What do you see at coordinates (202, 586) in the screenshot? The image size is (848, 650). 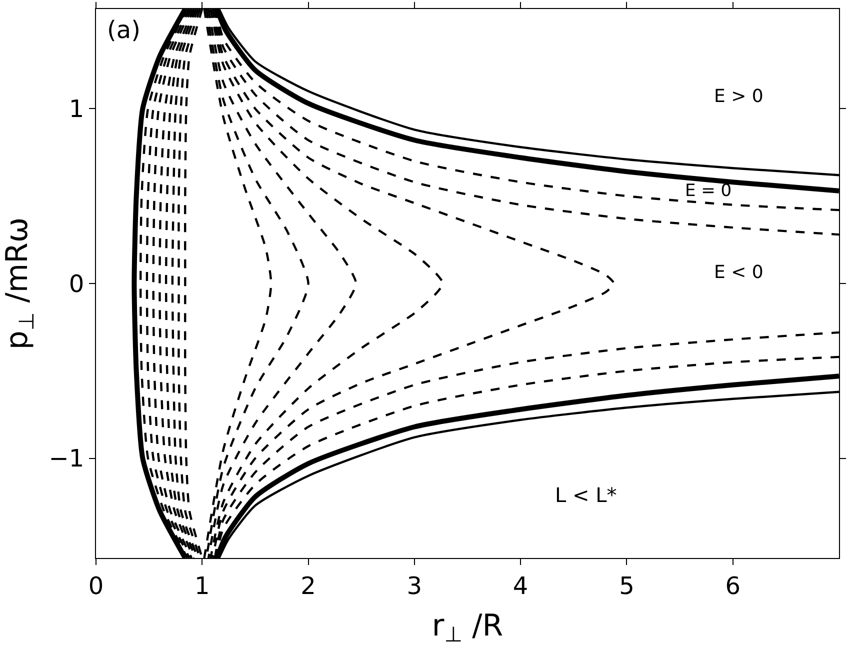 I see `x-tick-label: 1` at bounding box center [202, 586].